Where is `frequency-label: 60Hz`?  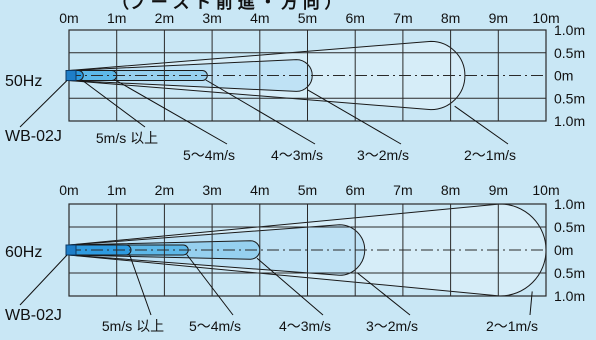 frequency-label: 60Hz is located at coordinates (23, 252).